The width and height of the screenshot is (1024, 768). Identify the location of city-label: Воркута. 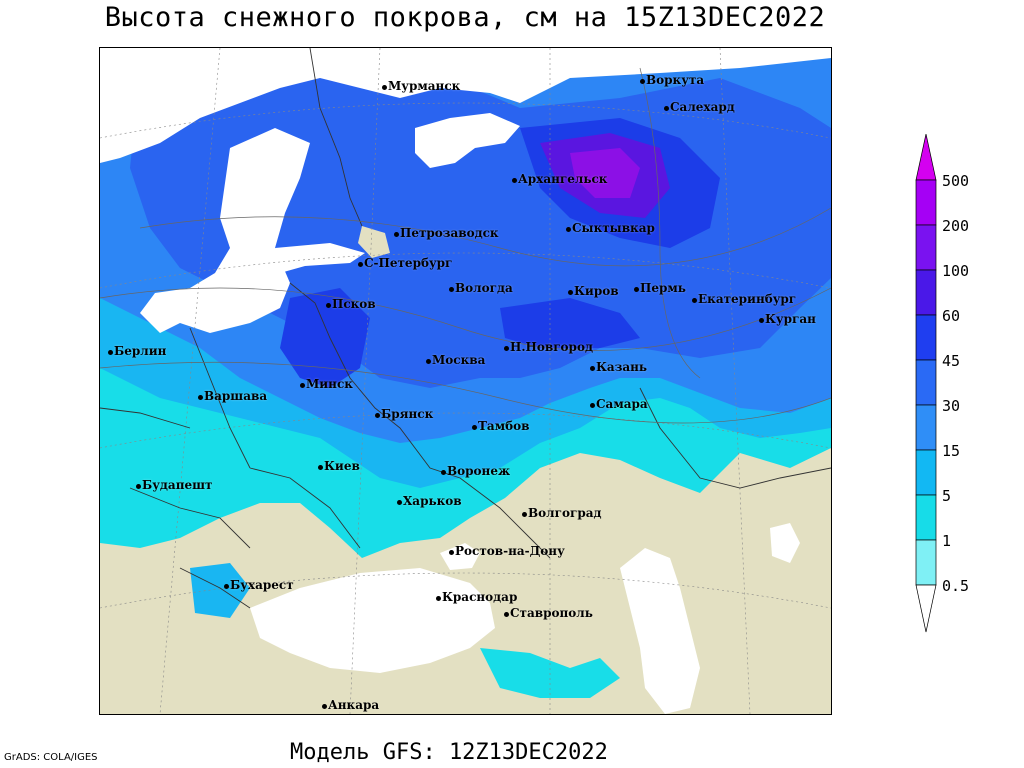
(675, 80).